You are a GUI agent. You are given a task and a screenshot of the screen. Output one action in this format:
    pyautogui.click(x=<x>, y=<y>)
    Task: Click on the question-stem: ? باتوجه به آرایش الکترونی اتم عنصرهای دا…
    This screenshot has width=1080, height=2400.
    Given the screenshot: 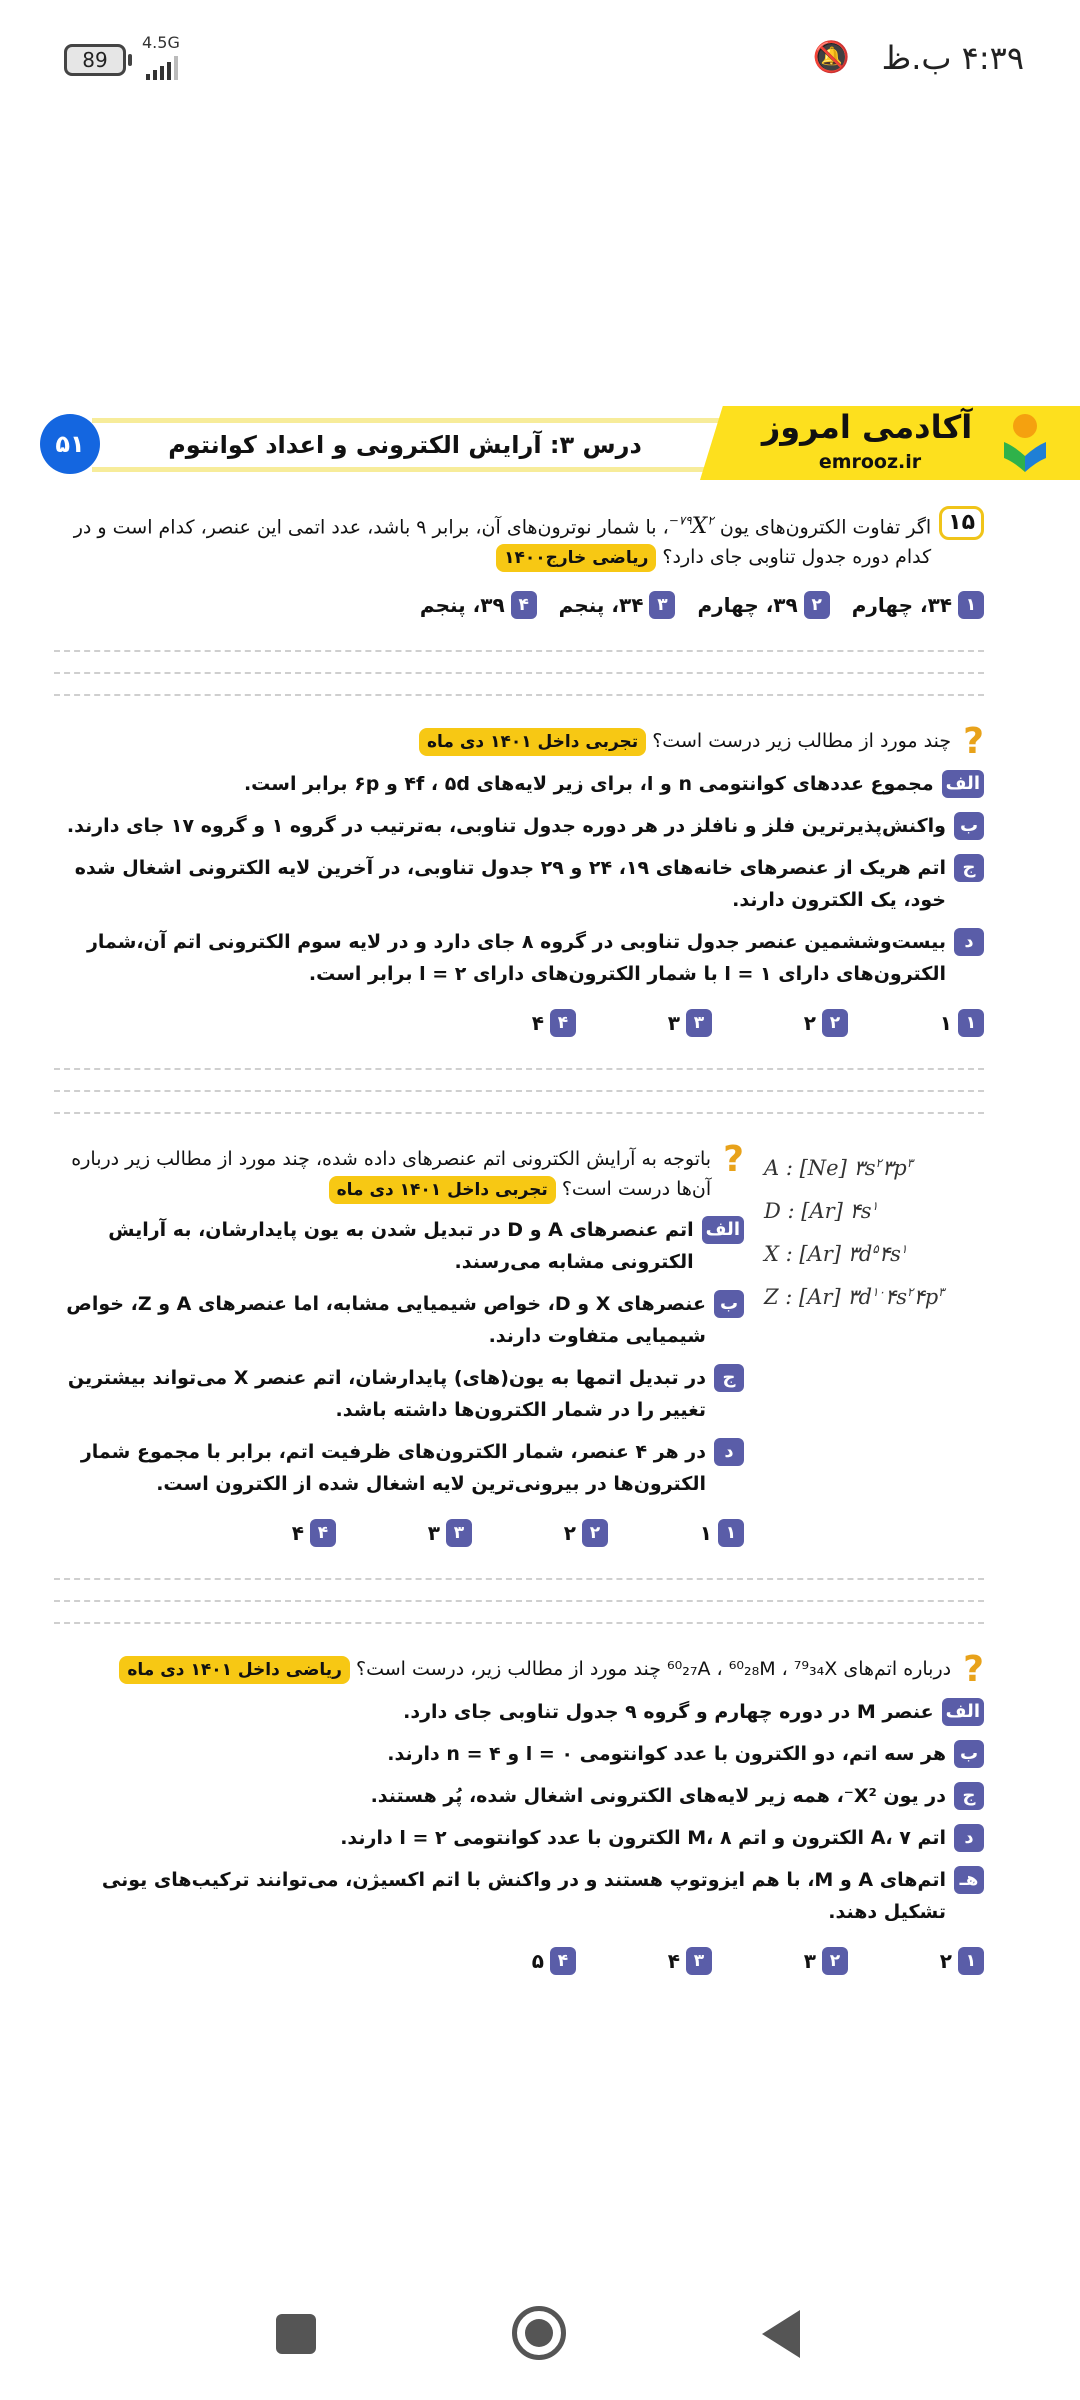 What is the action you would take?
    pyautogui.click(x=399, y=1172)
    